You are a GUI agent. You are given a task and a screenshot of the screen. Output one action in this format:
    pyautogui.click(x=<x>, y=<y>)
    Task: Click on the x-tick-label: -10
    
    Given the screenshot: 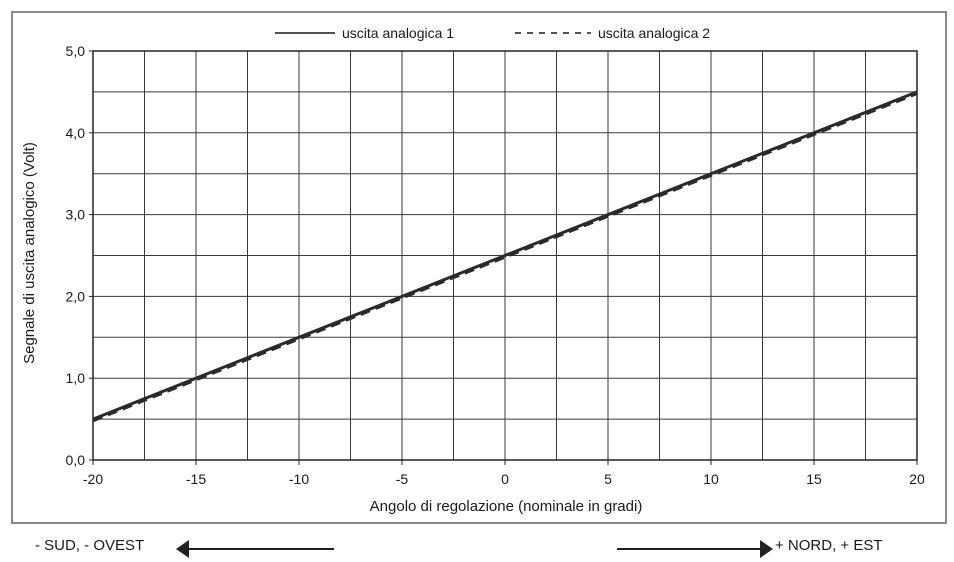 What is the action you would take?
    pyautogui.click(x=299, y=479)
    